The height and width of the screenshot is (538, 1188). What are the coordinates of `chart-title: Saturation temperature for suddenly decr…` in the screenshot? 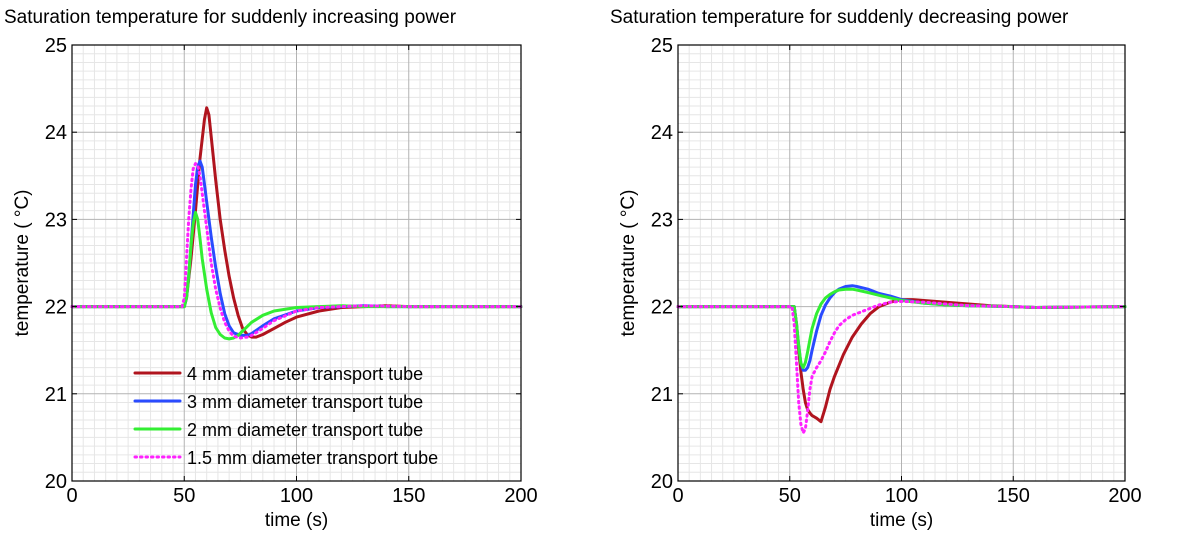 It's located at (839, 17).